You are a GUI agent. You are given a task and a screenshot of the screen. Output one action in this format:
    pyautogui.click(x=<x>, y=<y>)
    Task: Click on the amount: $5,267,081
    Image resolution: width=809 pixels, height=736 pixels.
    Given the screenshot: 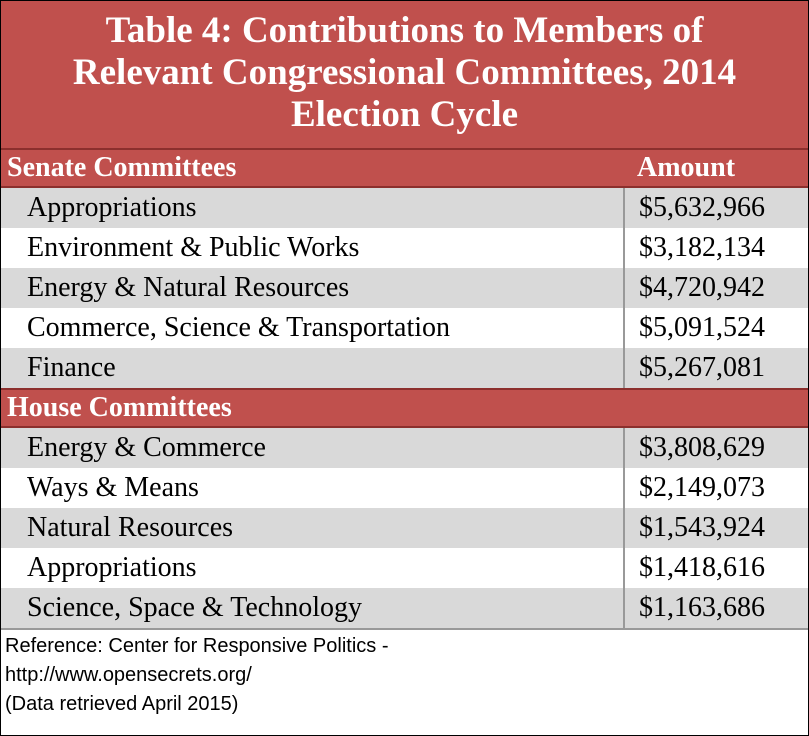 What is the action you would take?
    pyautogui.click(x=715, y=368)
    